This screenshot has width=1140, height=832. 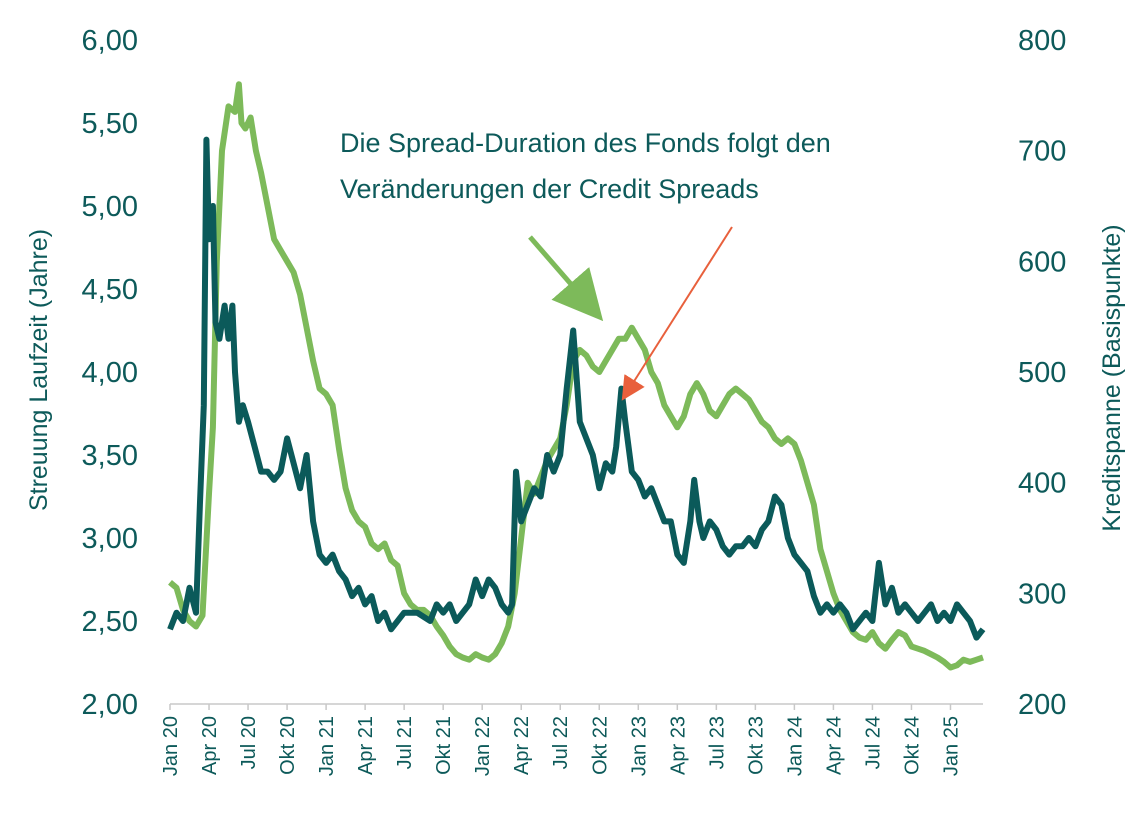 What do you see at coordinates (1042, 705) in the screenshot?
I see `y-right-tick-label: 200` at bounding box center [1042, 705].